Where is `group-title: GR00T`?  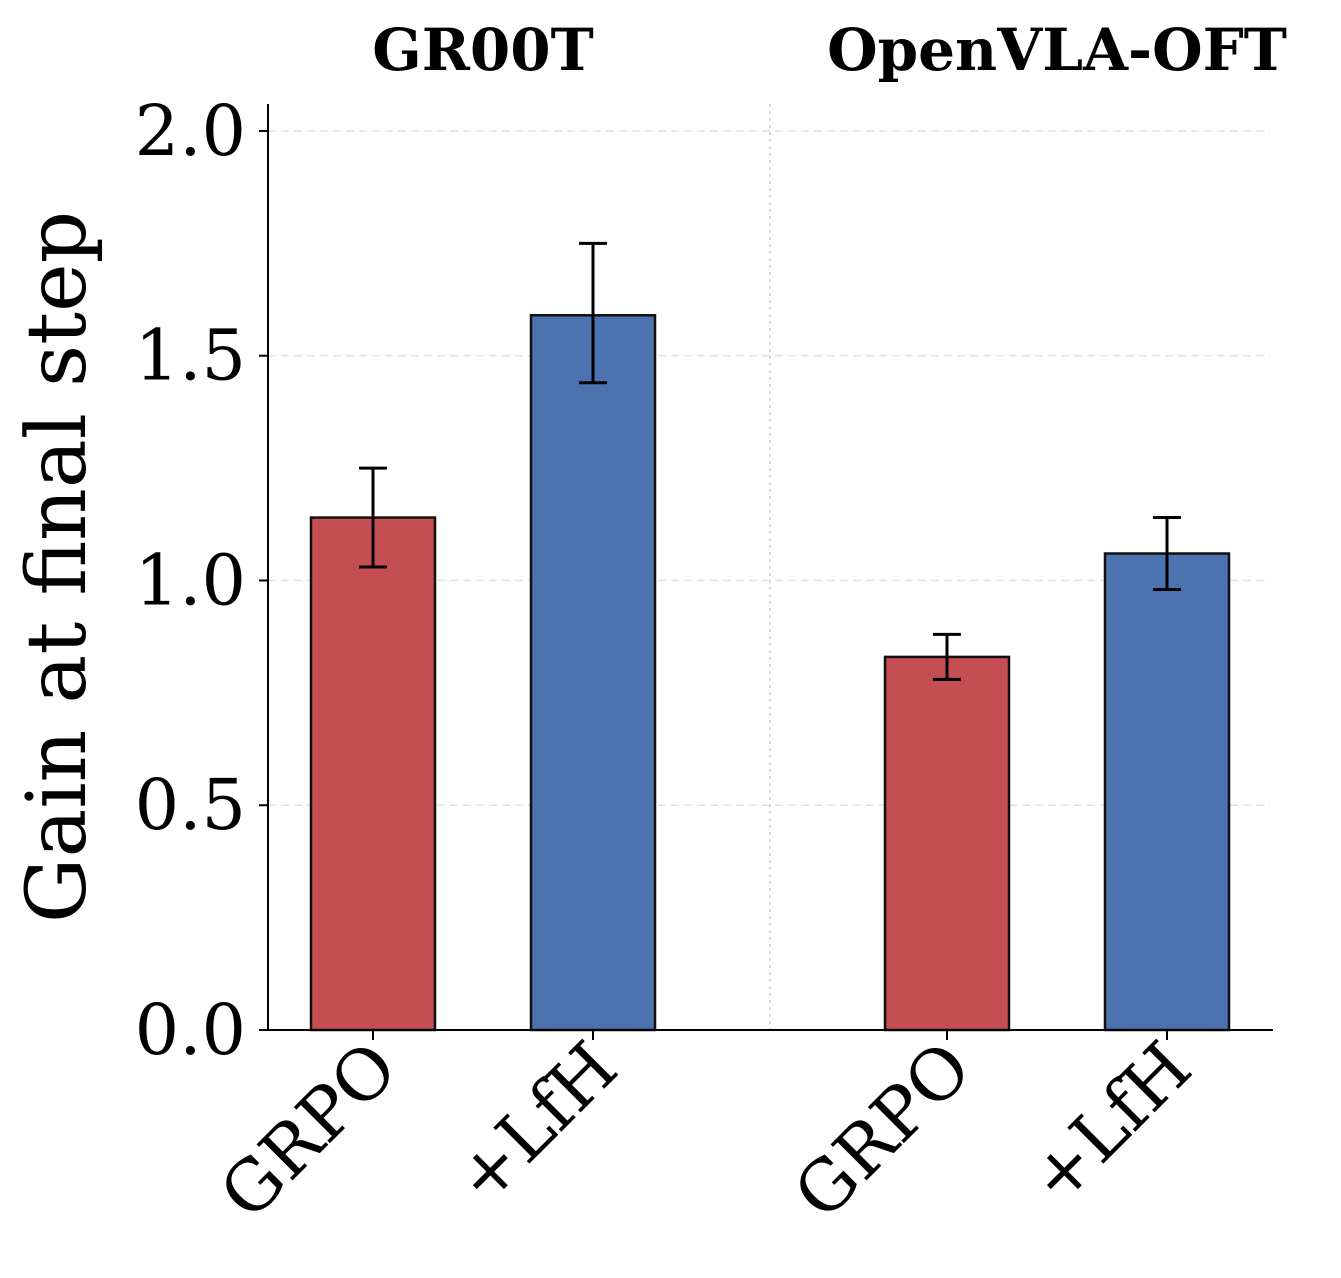 group-title: GR00T is located at coordinates (483, 50).